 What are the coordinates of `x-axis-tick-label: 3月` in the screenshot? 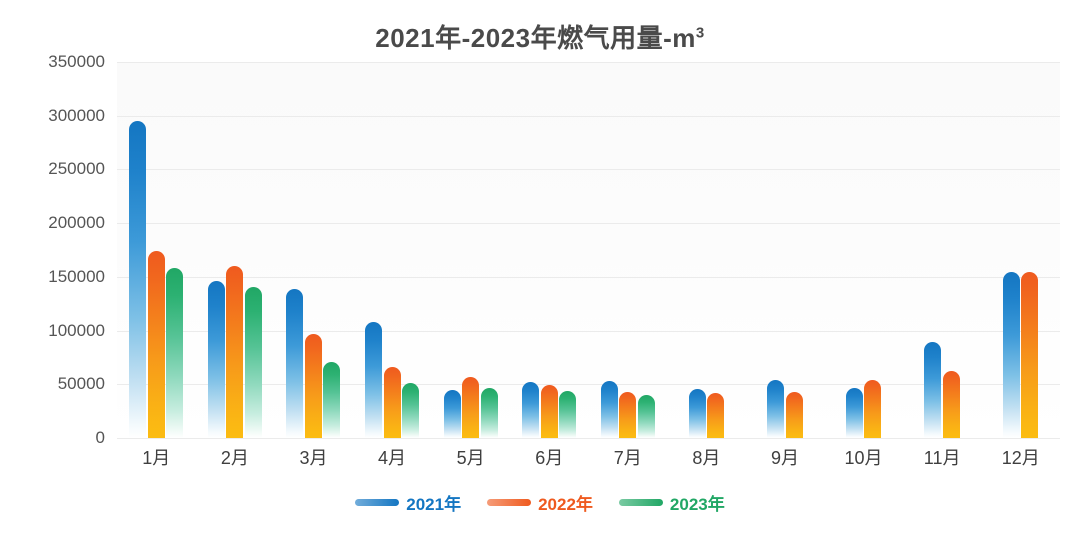 It's located at (313, 458).